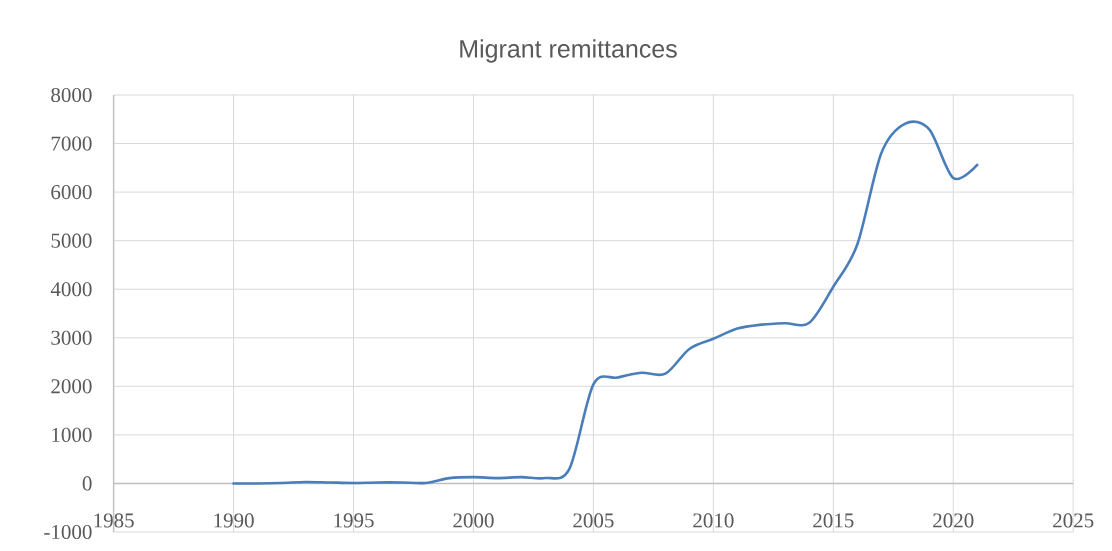  I want to click on y-tick-label: 1000, so click(72, 434).